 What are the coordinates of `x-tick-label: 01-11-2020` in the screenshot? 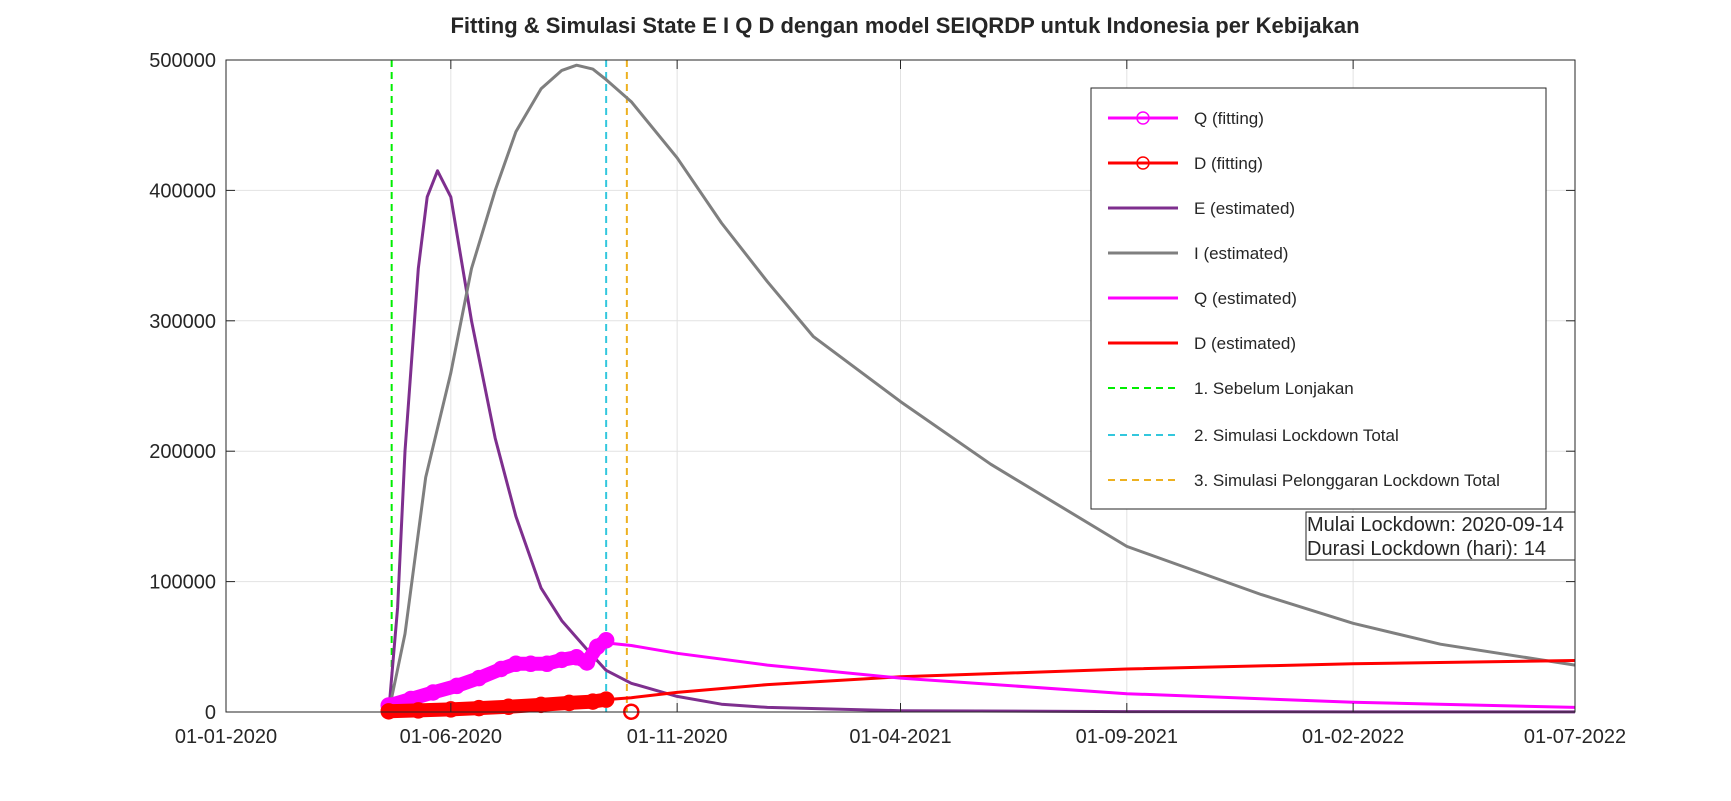 It's located at (677, 737).